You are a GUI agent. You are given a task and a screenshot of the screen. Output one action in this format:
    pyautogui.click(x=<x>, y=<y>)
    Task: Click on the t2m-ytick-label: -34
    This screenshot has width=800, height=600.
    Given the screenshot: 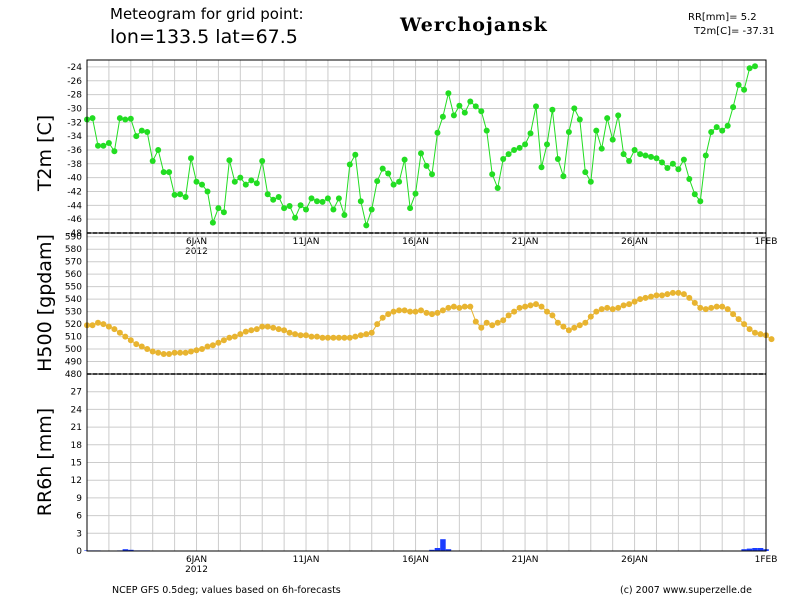 What is the action you would take?
    pyautogui.click(x=74, y=137)
    